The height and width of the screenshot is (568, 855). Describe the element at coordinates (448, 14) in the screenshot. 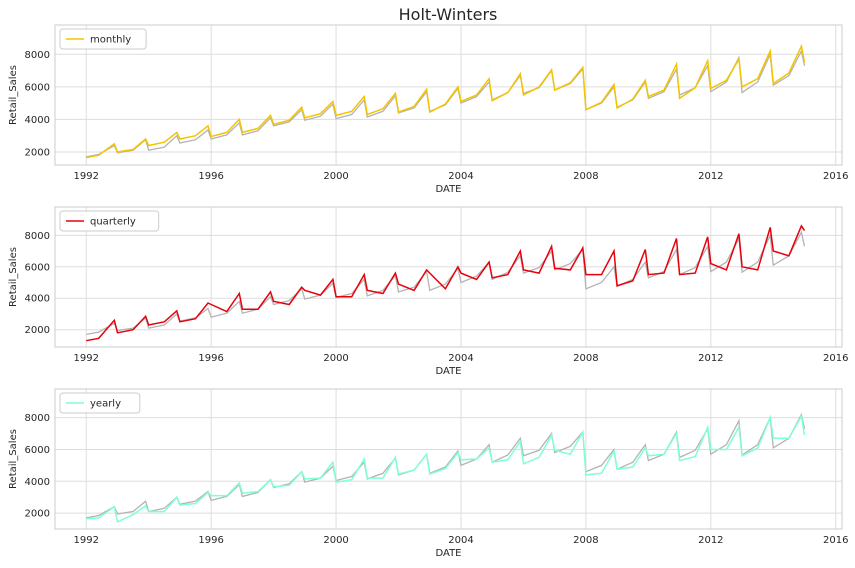

I see `chart-title: Holt-Winters` at that location.